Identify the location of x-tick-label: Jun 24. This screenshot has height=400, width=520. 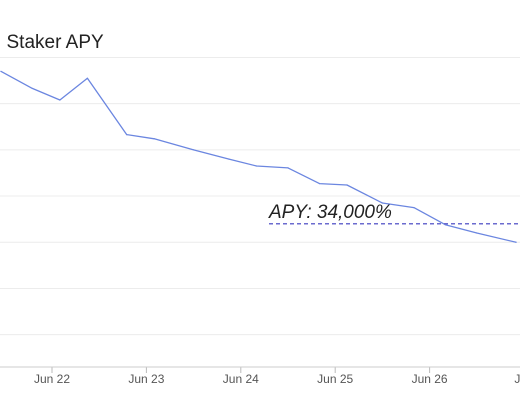
(241, 379).